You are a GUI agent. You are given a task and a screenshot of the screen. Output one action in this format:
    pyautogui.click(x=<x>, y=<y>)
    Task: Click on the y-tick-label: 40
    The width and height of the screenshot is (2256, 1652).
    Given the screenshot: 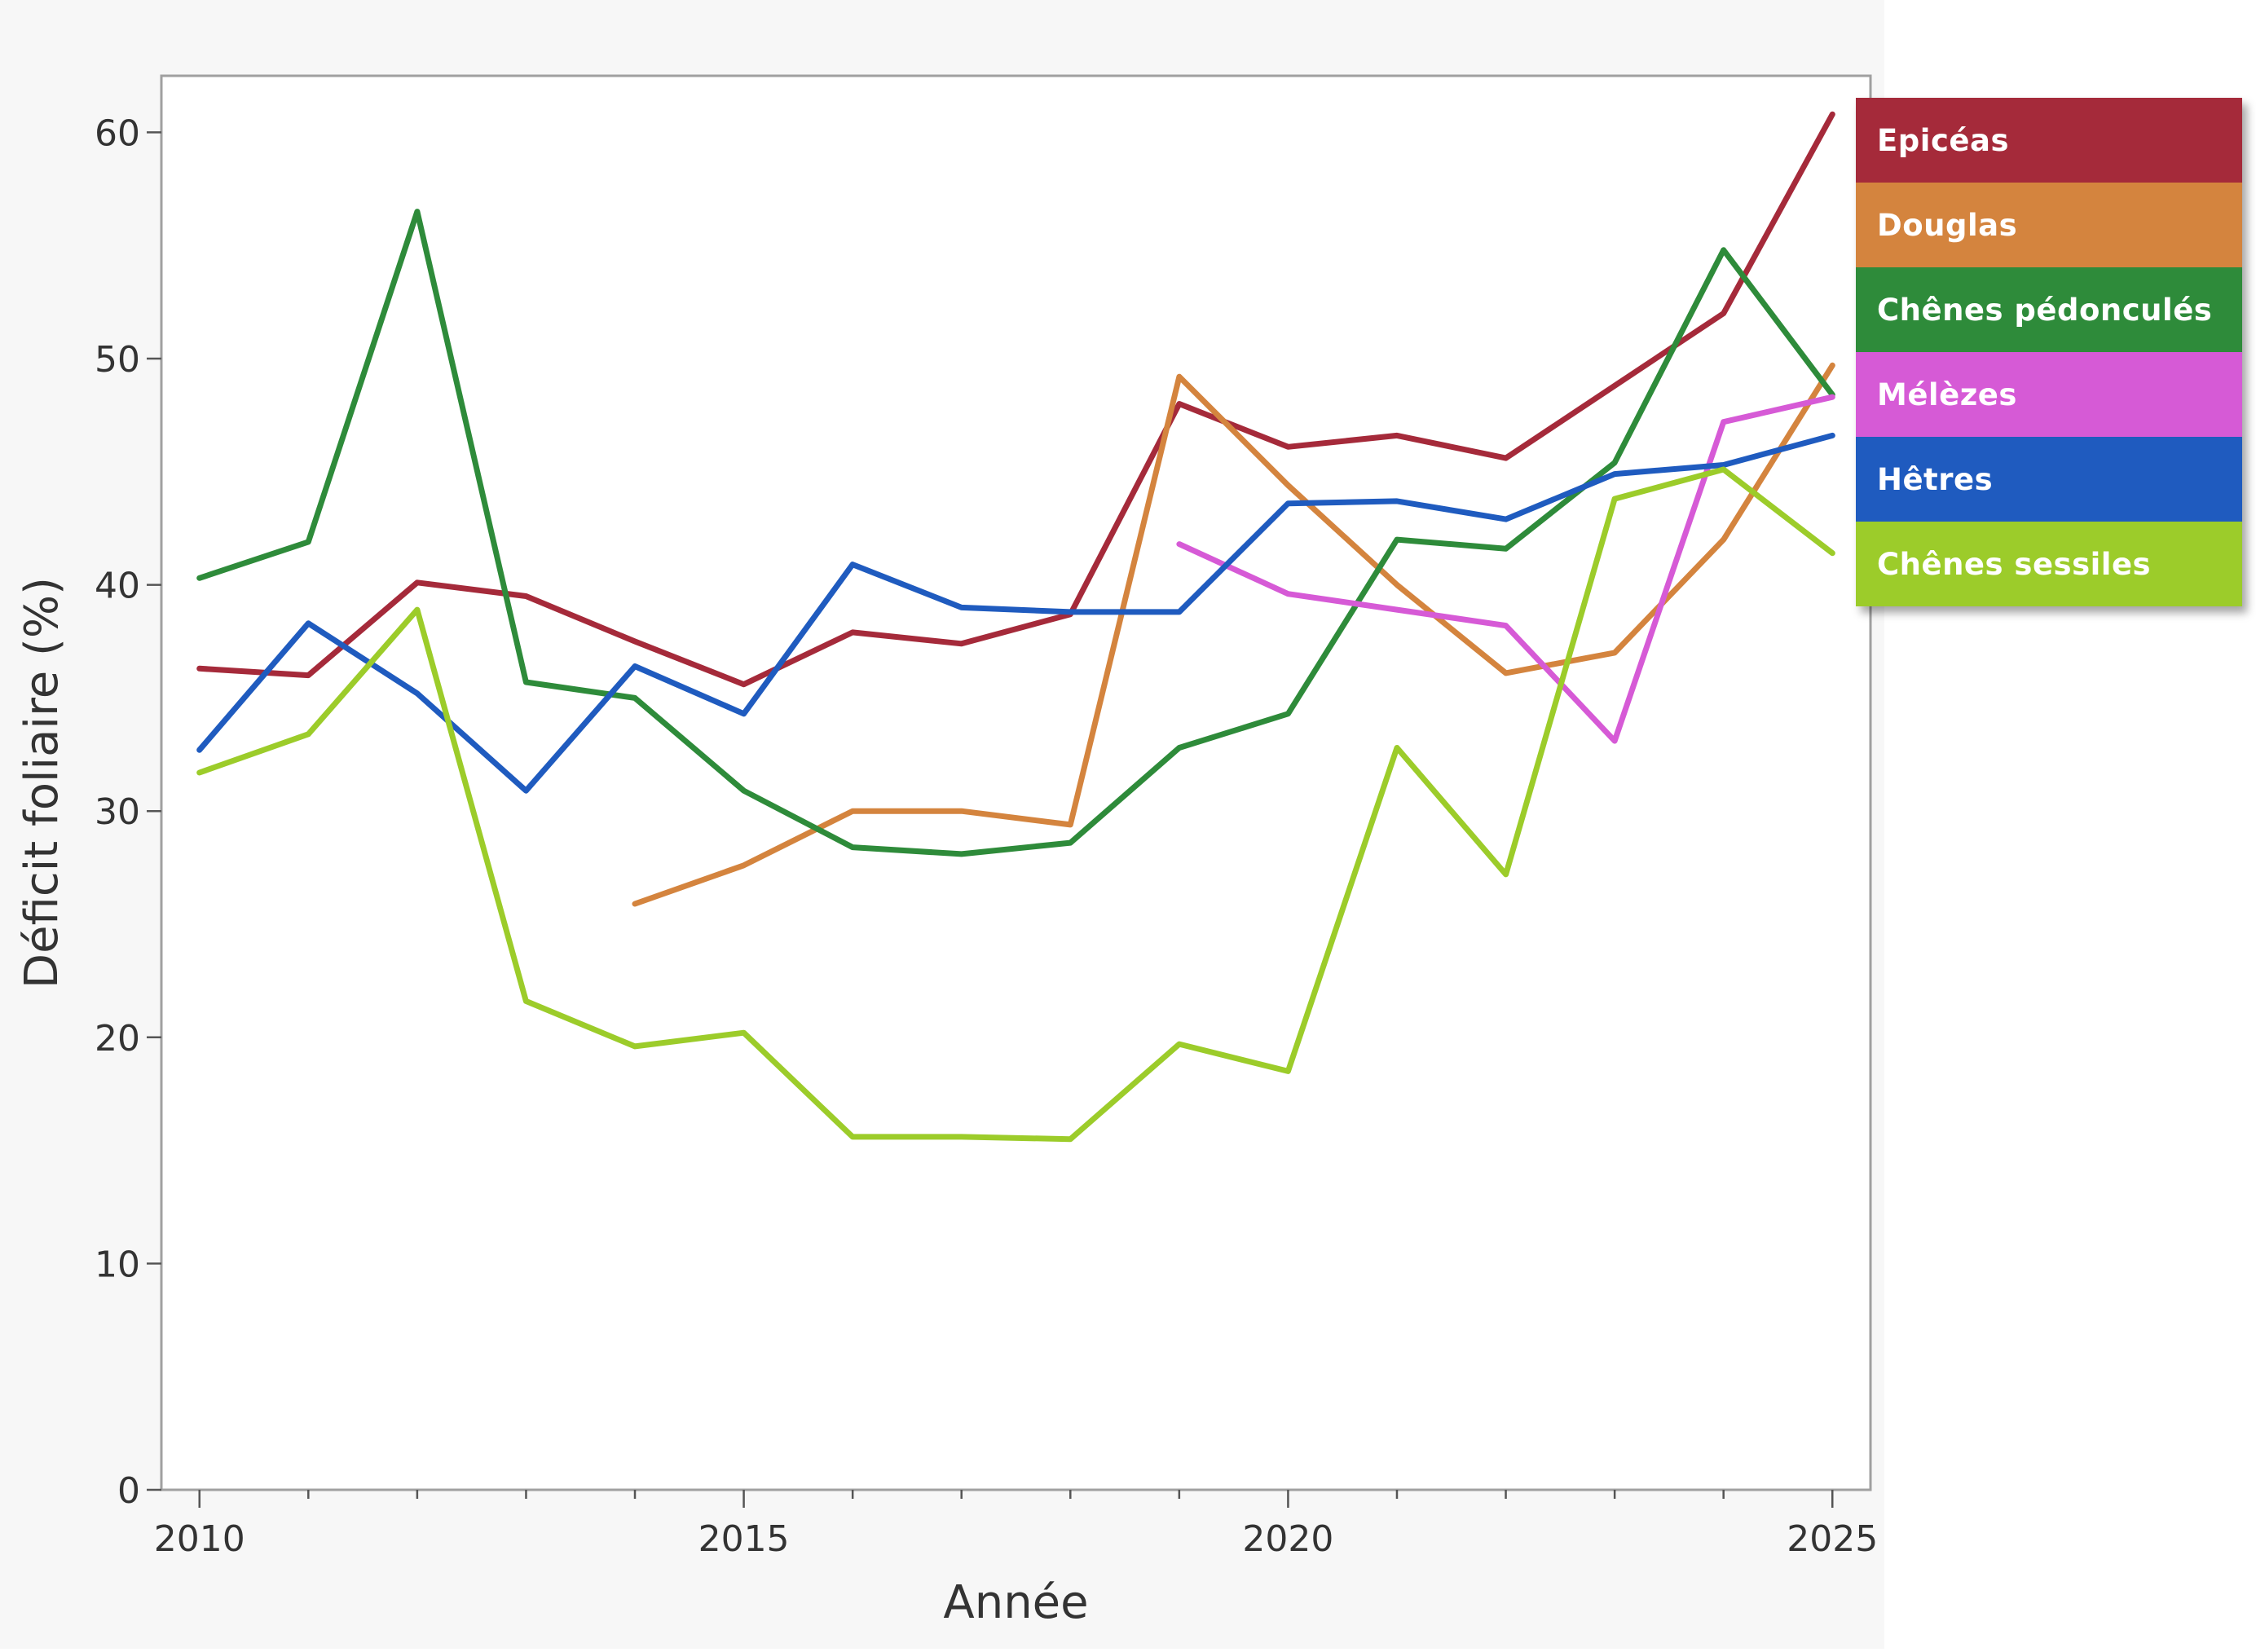 What is the action you would take?
    pyautogui.click(x=118, y=586)
    